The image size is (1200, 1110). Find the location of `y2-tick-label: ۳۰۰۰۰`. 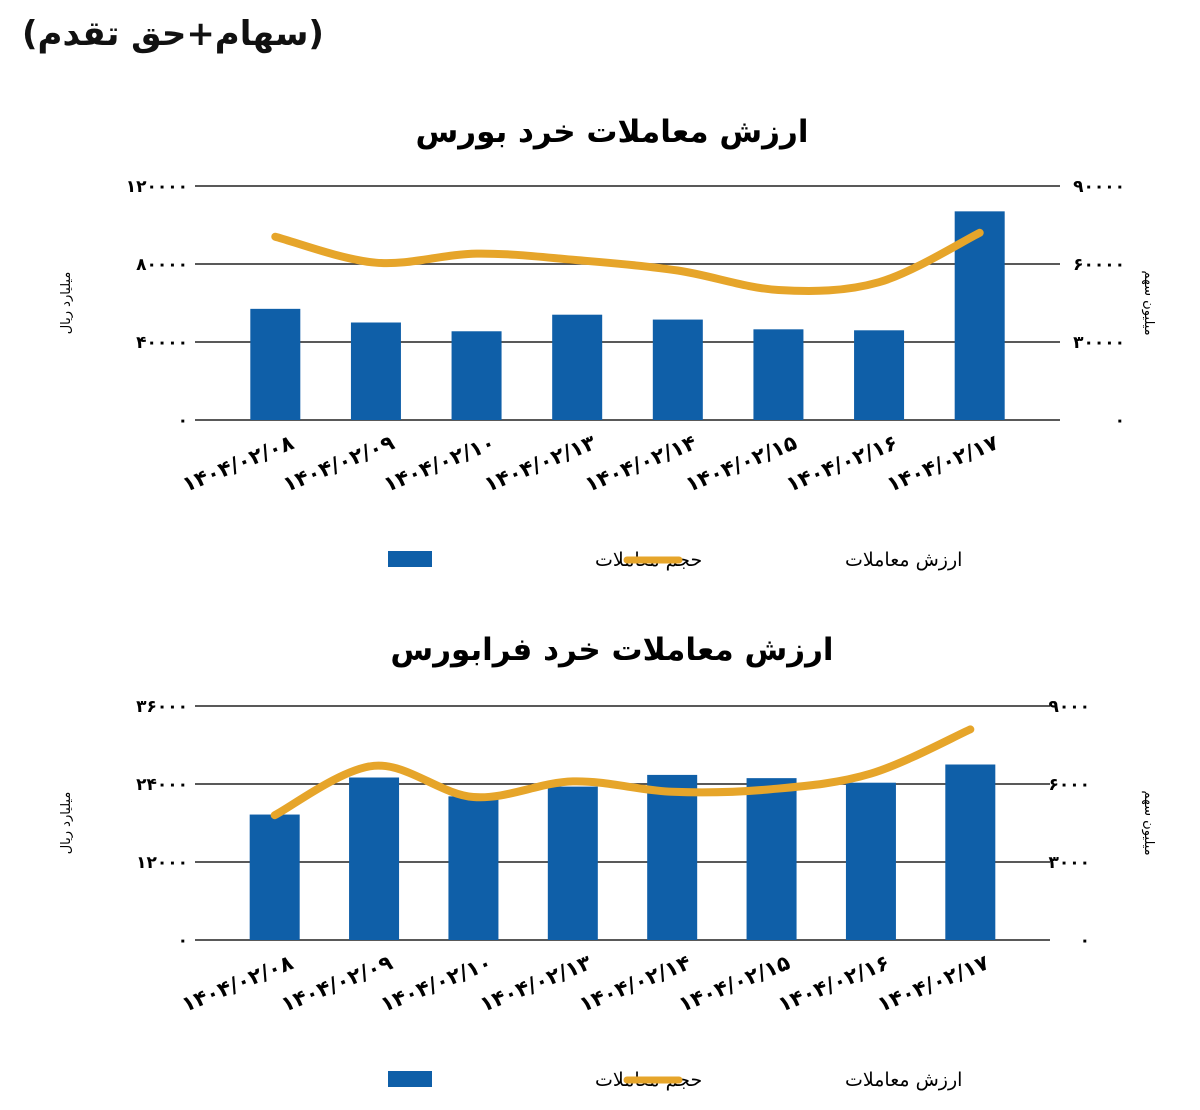

y2-tick-label: ۳۰۰۰۰ is located at coordinates (1099, 343).